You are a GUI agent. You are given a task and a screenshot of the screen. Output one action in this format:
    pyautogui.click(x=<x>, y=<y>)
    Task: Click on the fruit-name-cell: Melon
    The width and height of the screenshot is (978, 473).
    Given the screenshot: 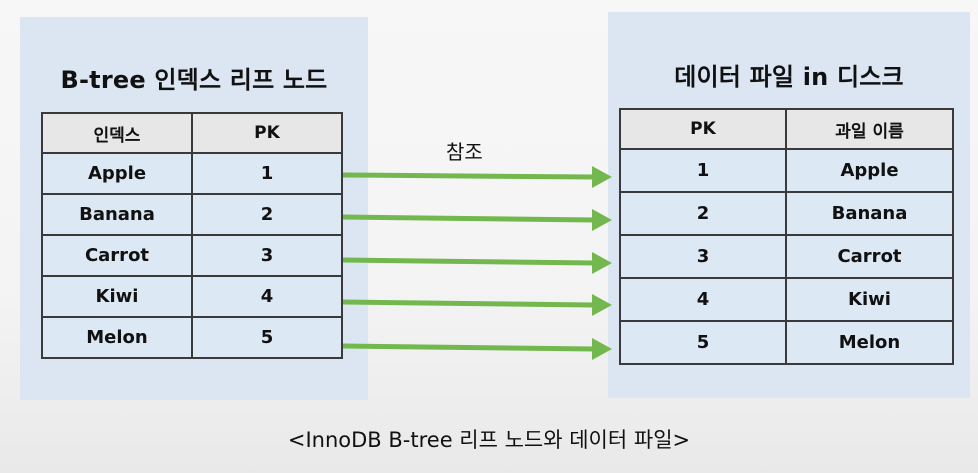 What is the action you would take?
    pyautogui.click(x=869, y=342)
    